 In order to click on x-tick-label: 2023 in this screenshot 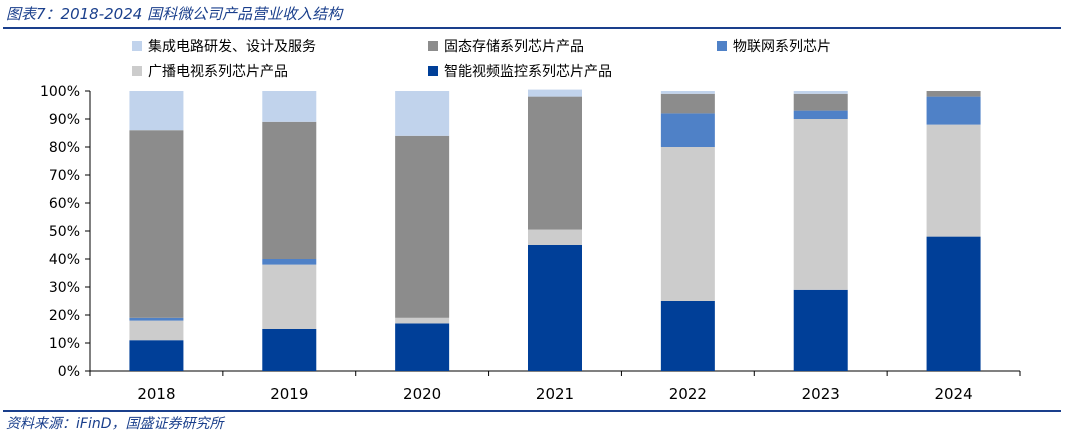, I will do `click(821, 394)`.